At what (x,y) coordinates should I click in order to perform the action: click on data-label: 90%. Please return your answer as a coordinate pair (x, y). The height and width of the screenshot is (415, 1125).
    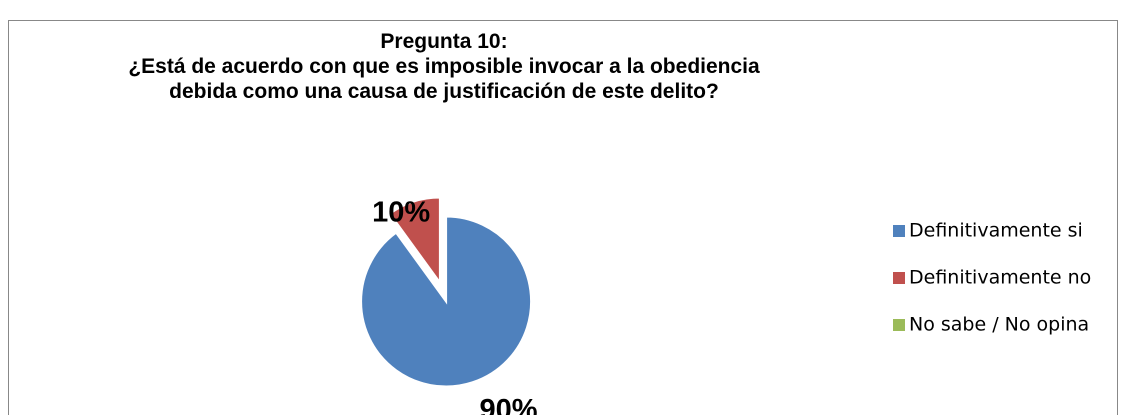
    Looking at the image, I should click on (509, 404).